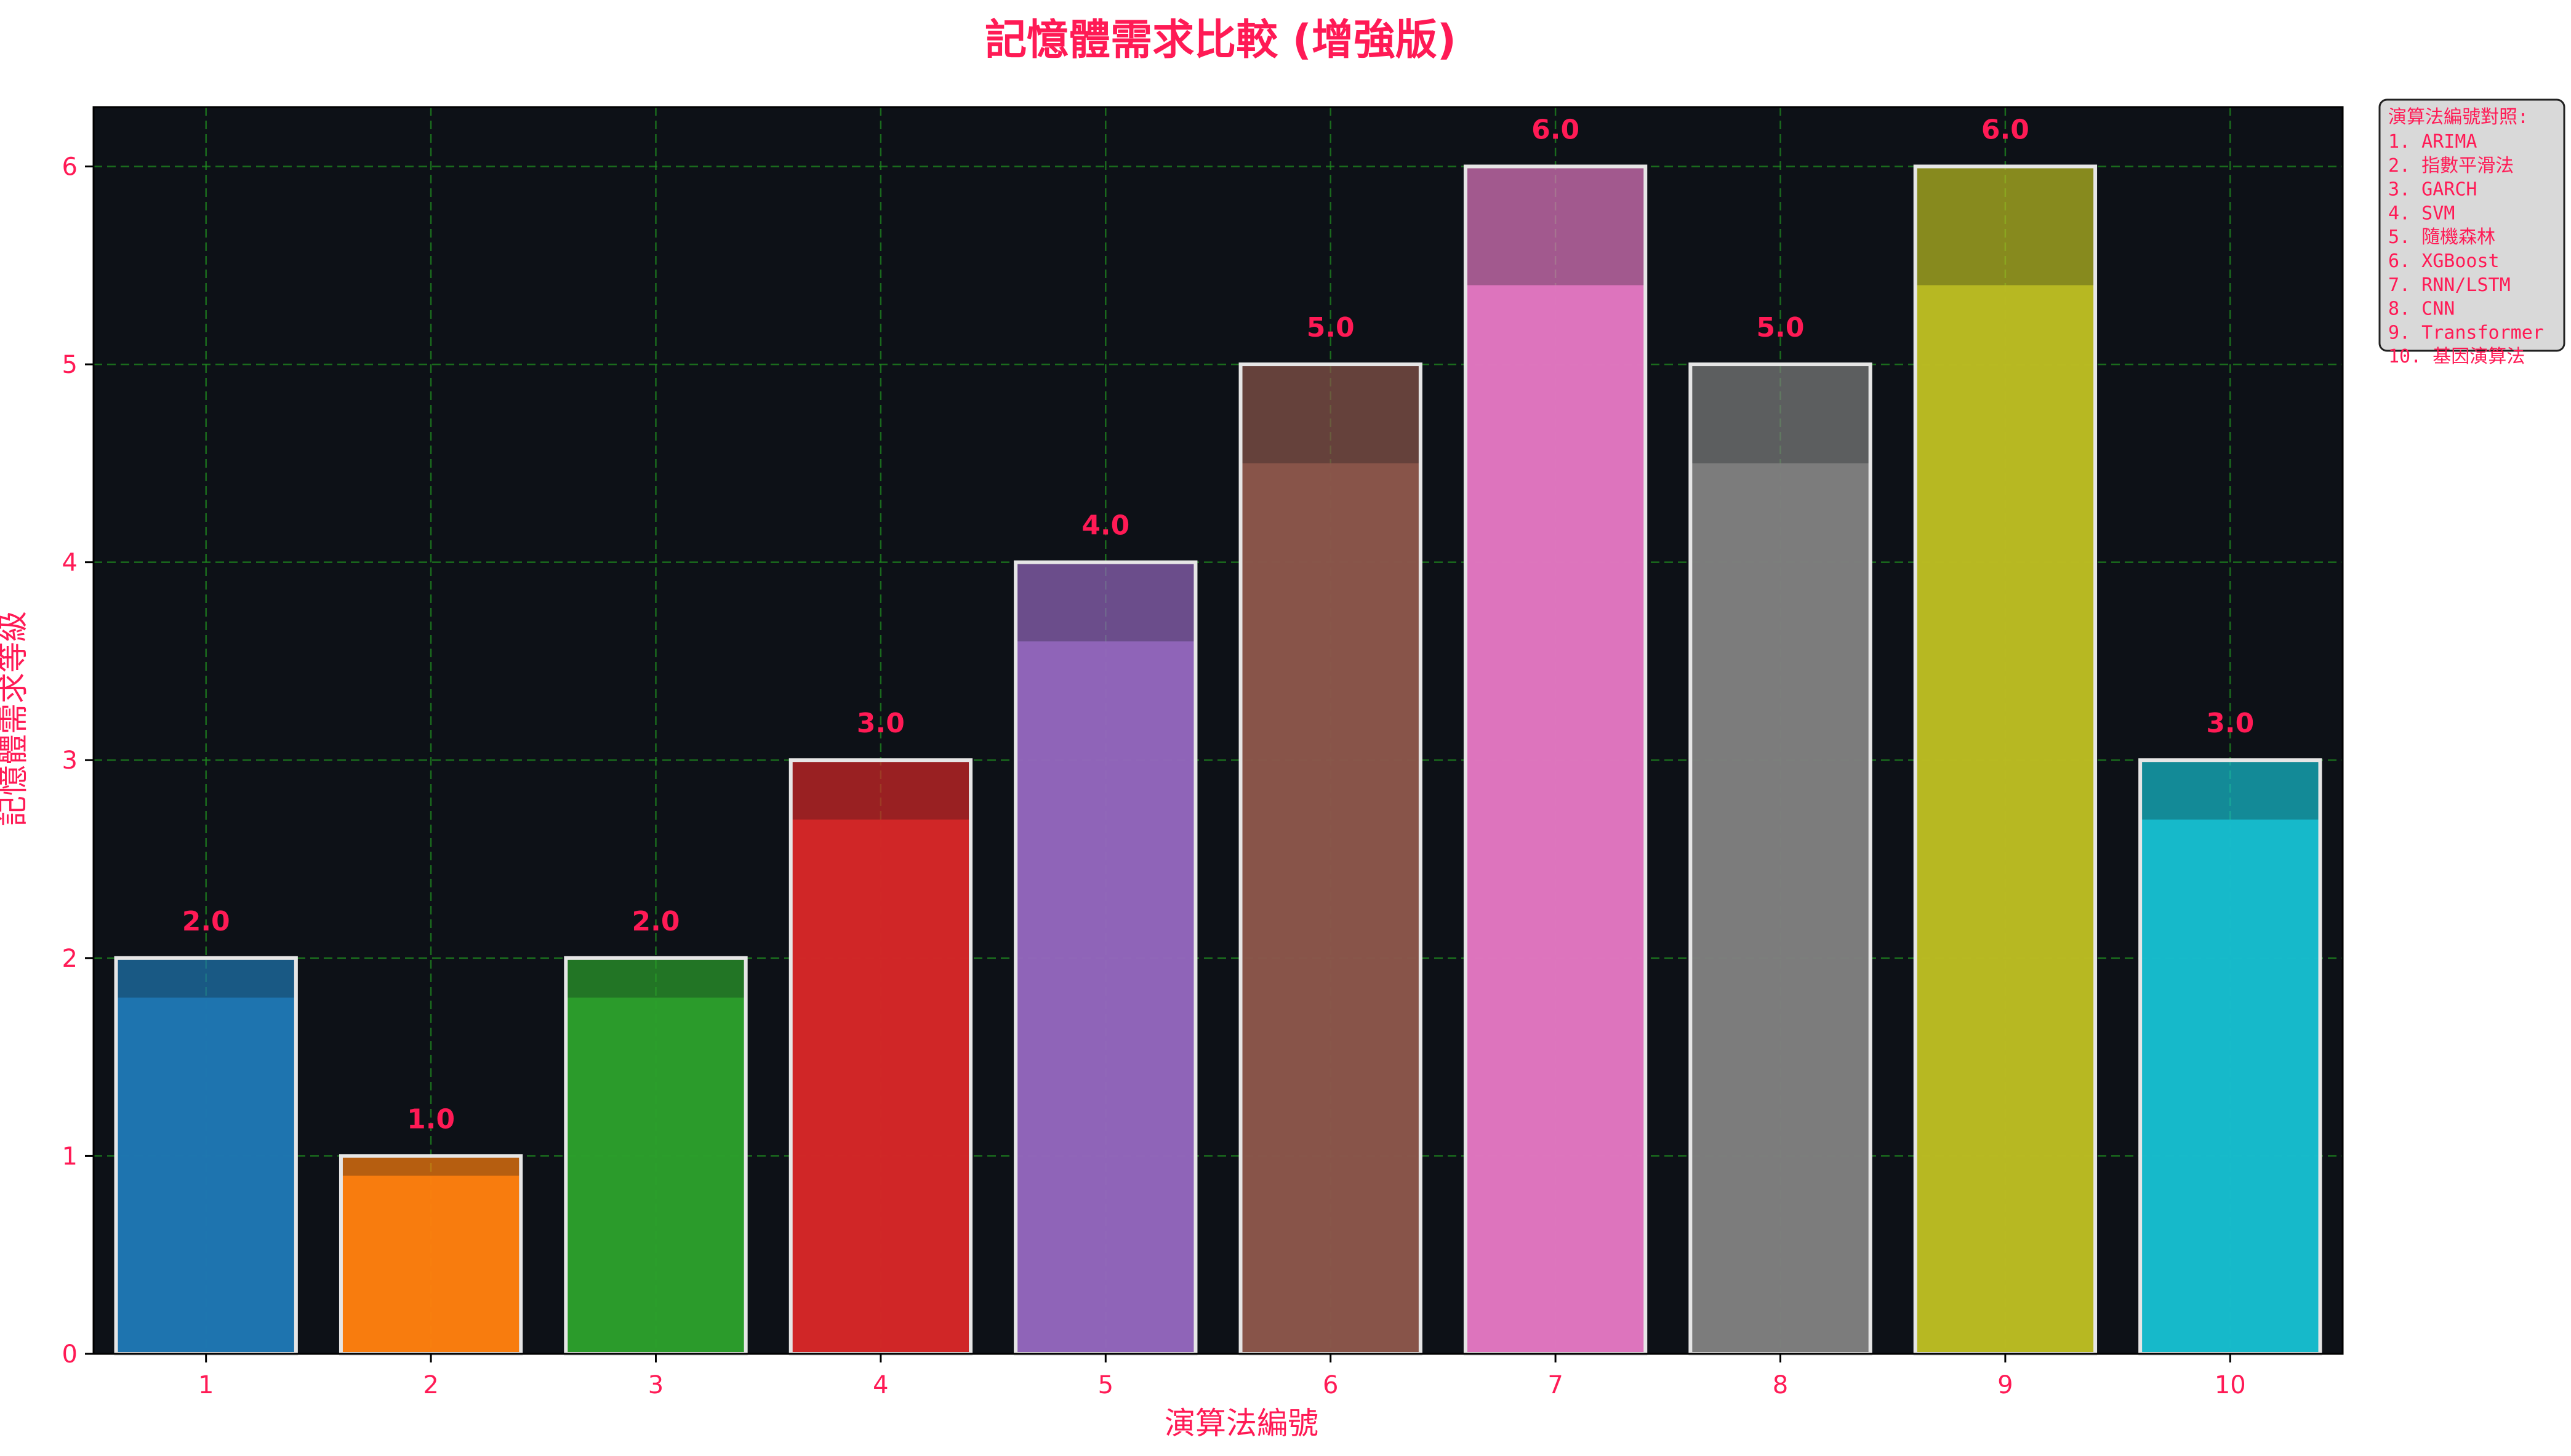 The width and height of the screenshot is (2571, 1456). I want to click on x-tick-label-3: 3, so click(656, 1385).